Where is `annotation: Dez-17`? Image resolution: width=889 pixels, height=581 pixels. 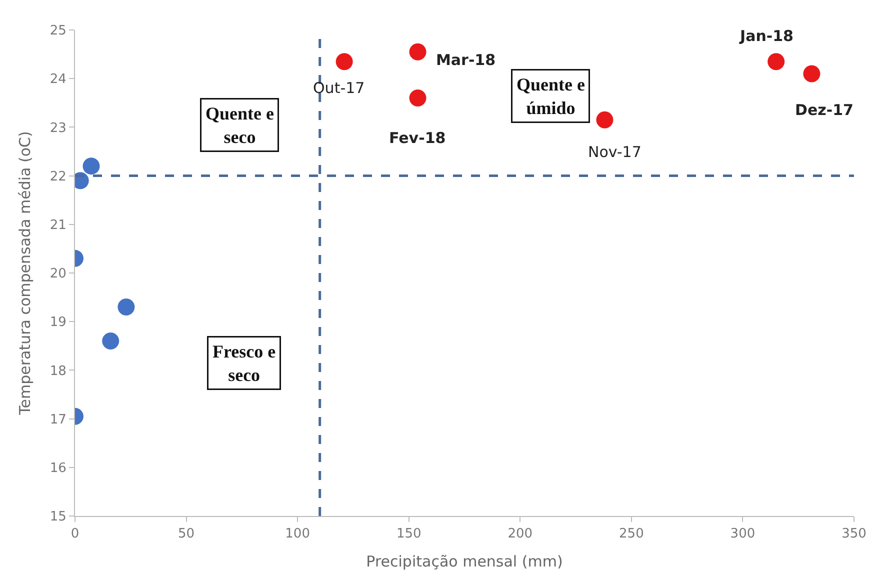 annotation: Dez-17 is located at coordinates (824, 110).